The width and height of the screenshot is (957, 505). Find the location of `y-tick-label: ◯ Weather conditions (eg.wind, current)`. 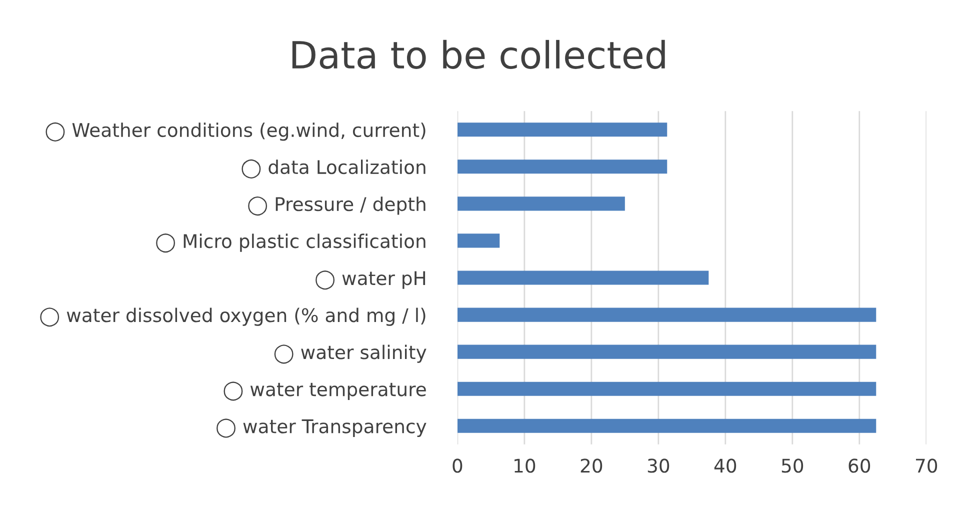

y-tick-label: ◯ Weather conditions (eg.wind, current) is located at coordinates (236, 132).